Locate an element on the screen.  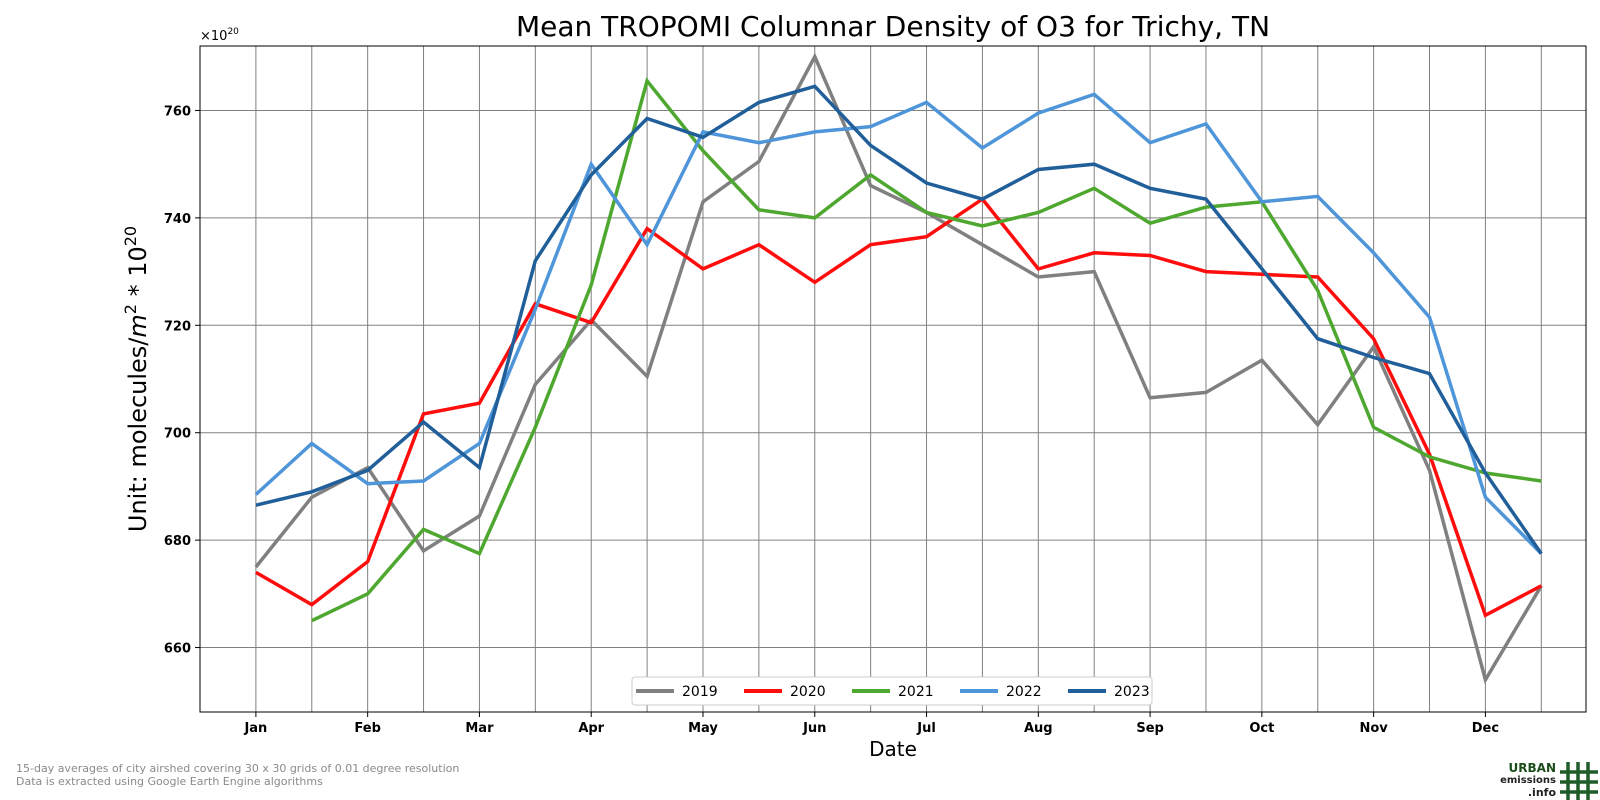
y-tick-label: 660 is located at coordinates (177, 649).